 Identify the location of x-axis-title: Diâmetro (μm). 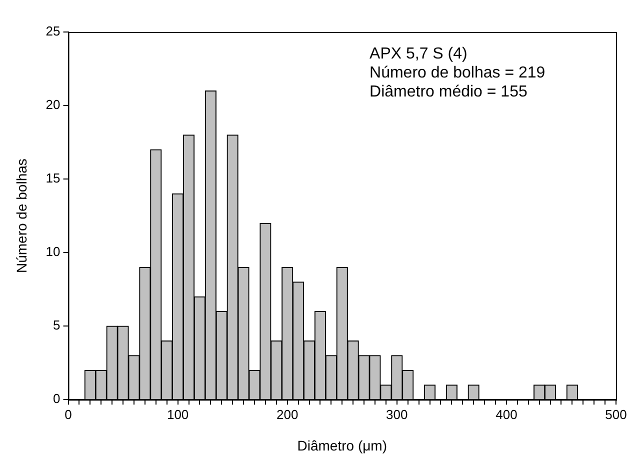
(342, 445).